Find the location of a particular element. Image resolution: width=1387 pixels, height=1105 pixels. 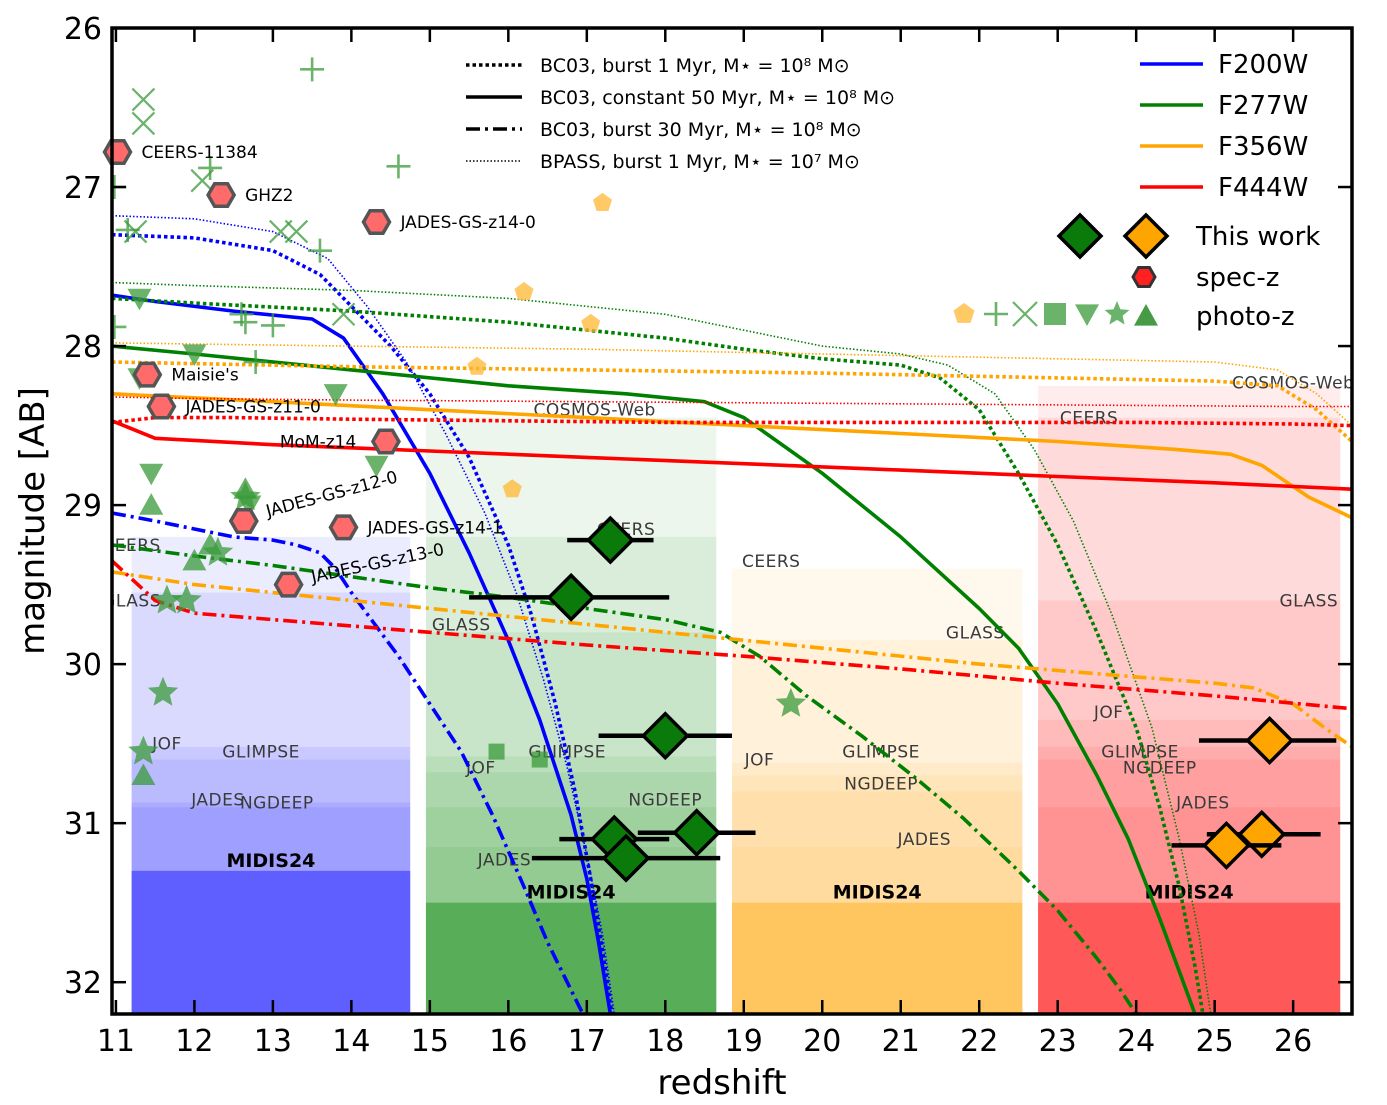

spec-z-label: Maisie's is located at coordinates (205, 376).